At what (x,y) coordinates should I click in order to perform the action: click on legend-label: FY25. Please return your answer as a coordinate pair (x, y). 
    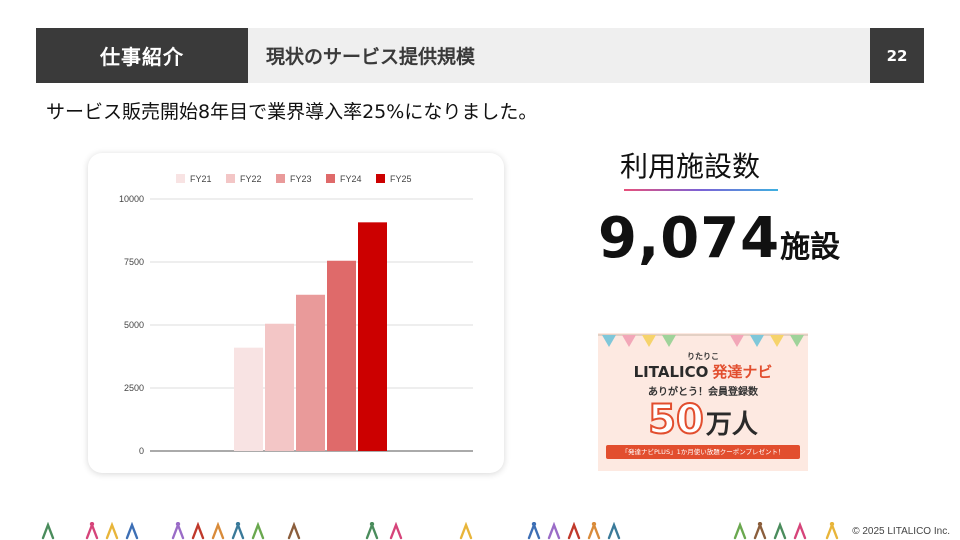
    Looking at the image, I should click on (401, 179).